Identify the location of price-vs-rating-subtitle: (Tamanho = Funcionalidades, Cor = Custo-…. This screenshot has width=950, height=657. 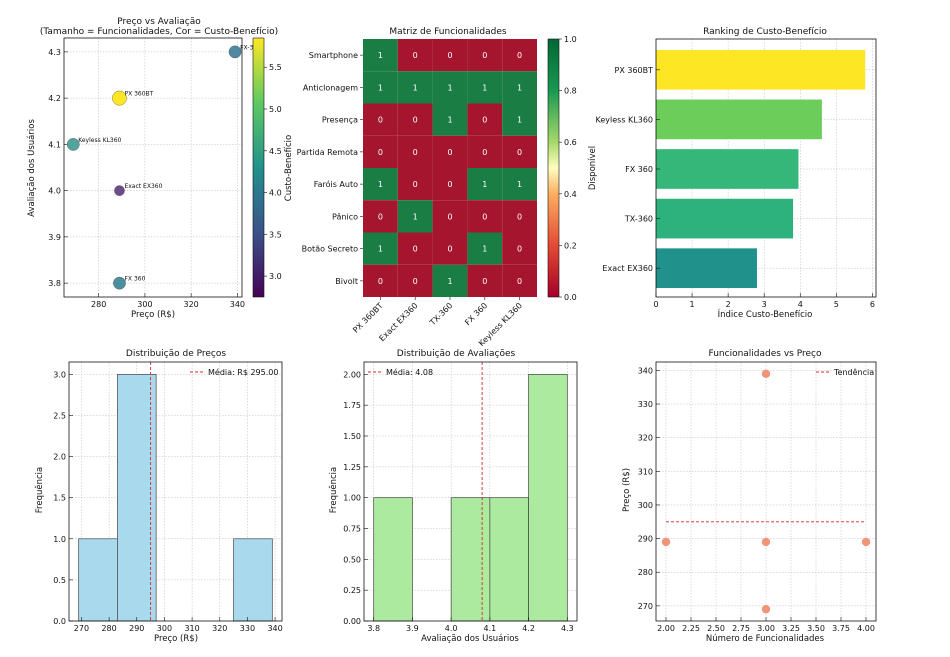
(159, 32).